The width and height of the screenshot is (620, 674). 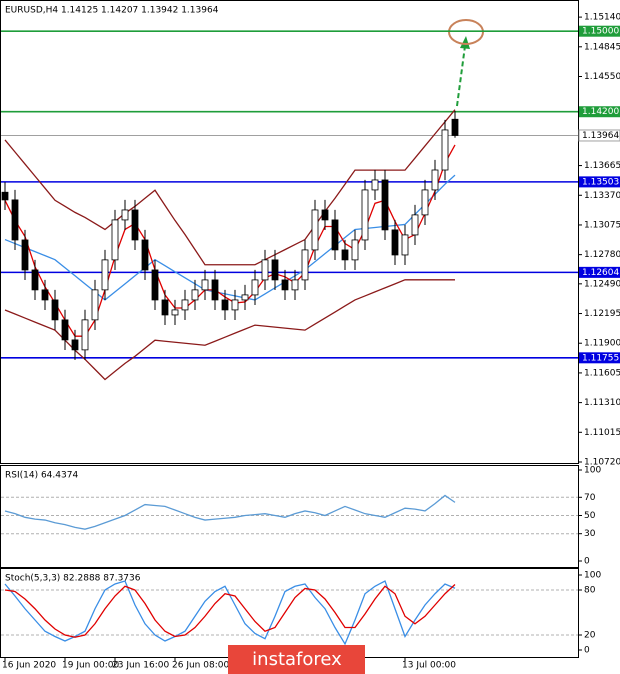 I want to click on y-tick-label: 70, so click(x=590, y=498).